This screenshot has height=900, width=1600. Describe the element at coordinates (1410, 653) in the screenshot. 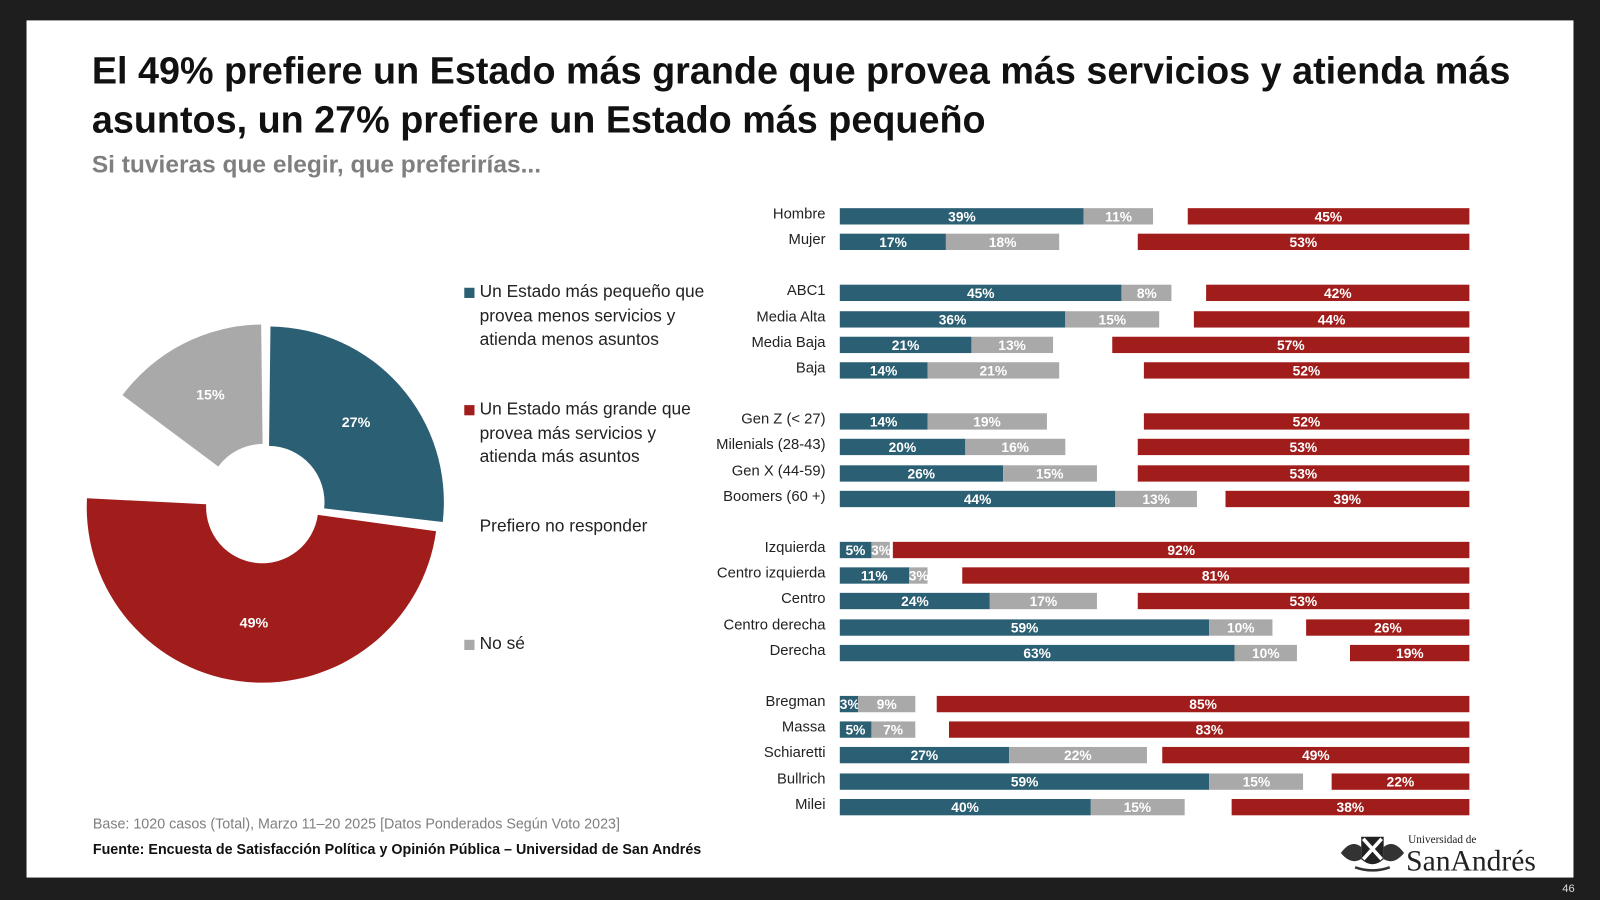

I see `bar-grande: 19%` at that location.